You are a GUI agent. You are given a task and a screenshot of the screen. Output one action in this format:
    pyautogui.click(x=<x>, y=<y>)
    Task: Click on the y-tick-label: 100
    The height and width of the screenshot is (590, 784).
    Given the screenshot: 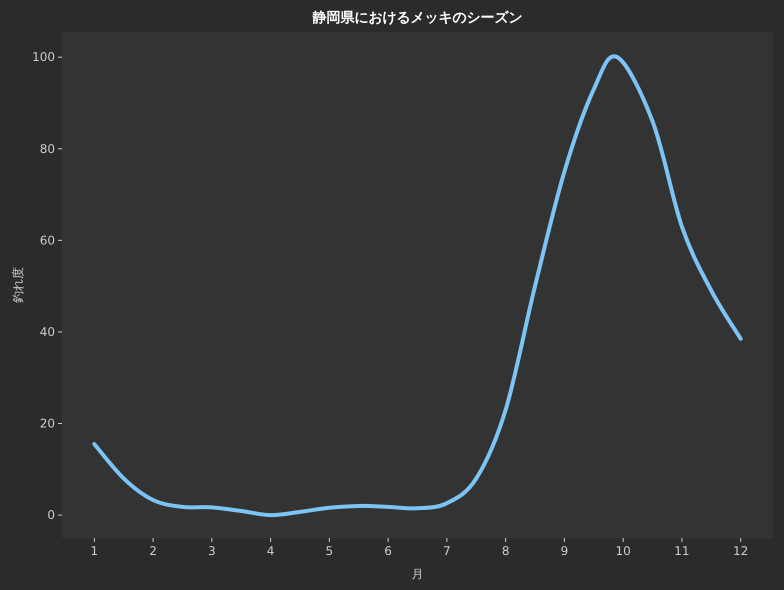 What is the action you would take?
    pyautogui.click(x=43, y=57)
    